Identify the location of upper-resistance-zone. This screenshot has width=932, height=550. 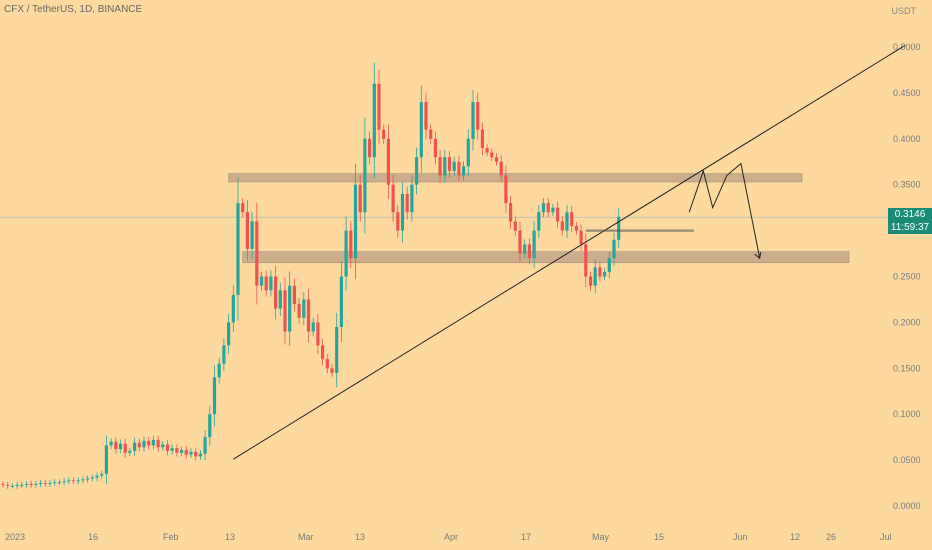
(515, 178).